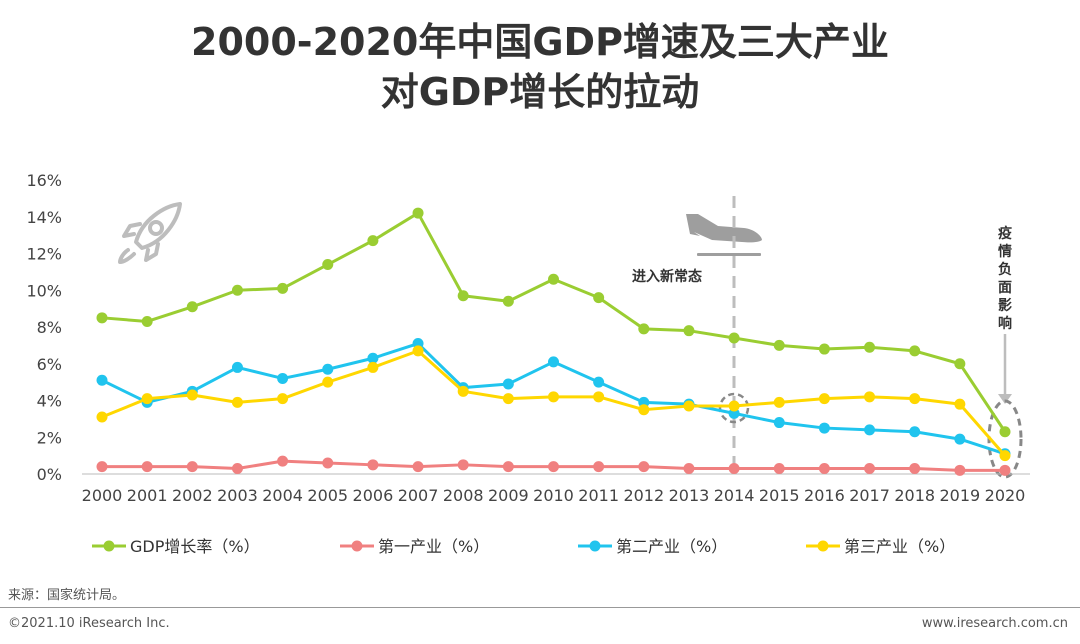 The image size is (1080, 644). Describe the element at coordinates (899, 546) in the screenshot. I see `legend-label: 第三产业（%）` at that location.